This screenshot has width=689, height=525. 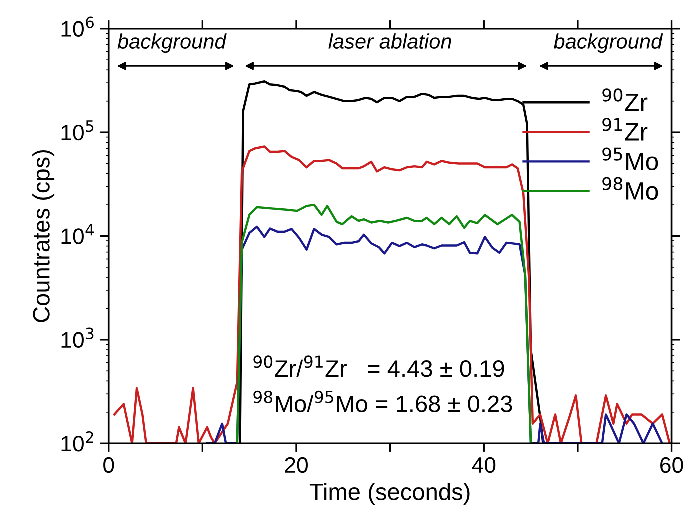 What do you see at coordinates (296, 465) in the screenshot?
I see `x-tick-label: 20` at bounding box center [296, 465].